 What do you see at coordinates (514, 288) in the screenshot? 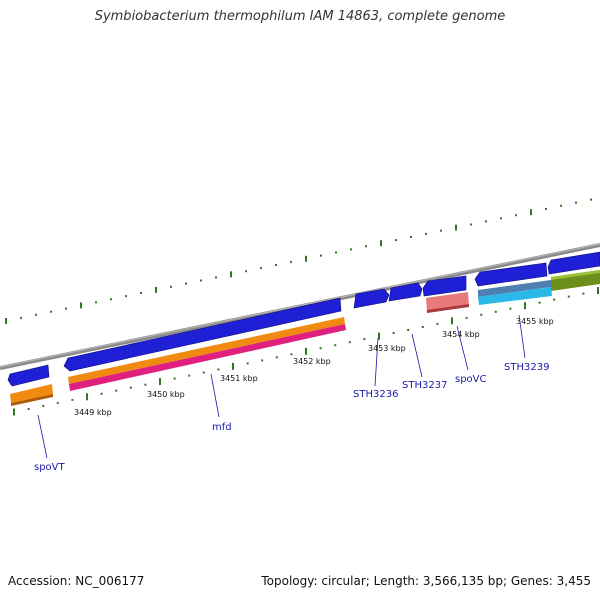
I see `feature-bar-sth3239-steel` at bounding box center [514, 288].